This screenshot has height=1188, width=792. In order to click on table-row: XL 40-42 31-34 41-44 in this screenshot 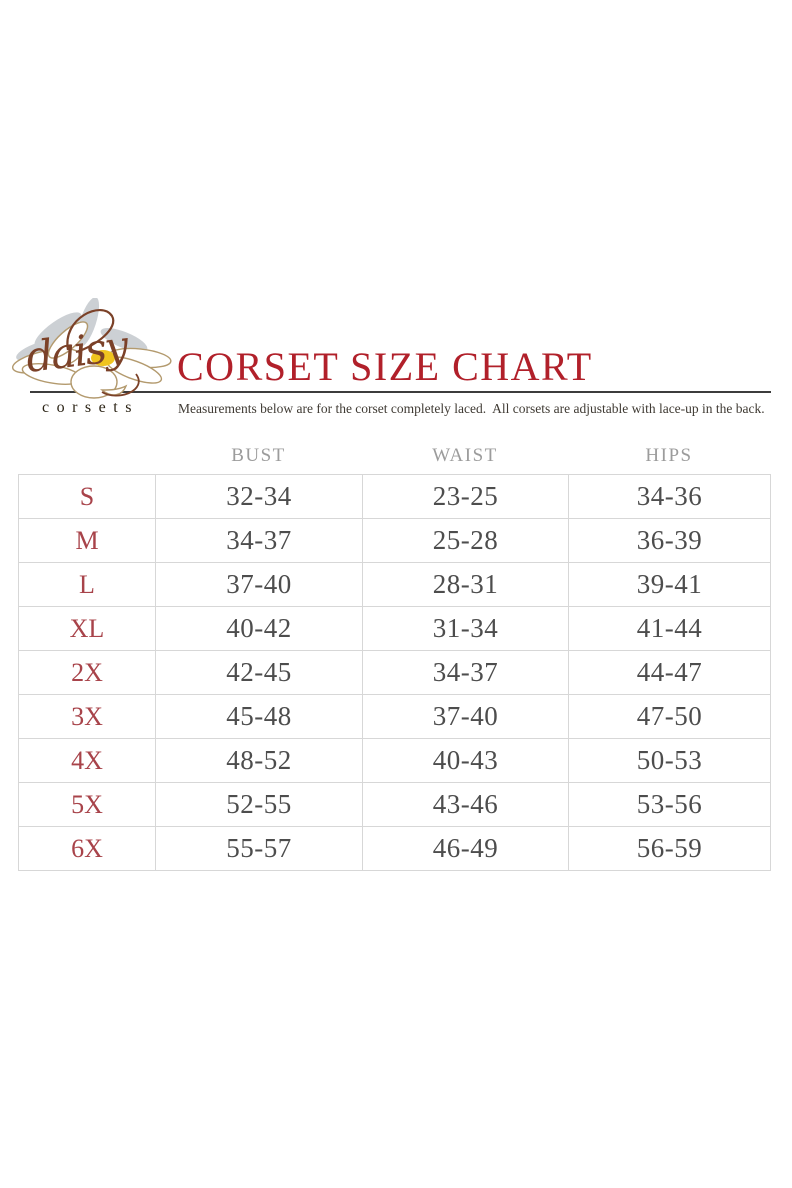, I will do `click(394, 628)`.